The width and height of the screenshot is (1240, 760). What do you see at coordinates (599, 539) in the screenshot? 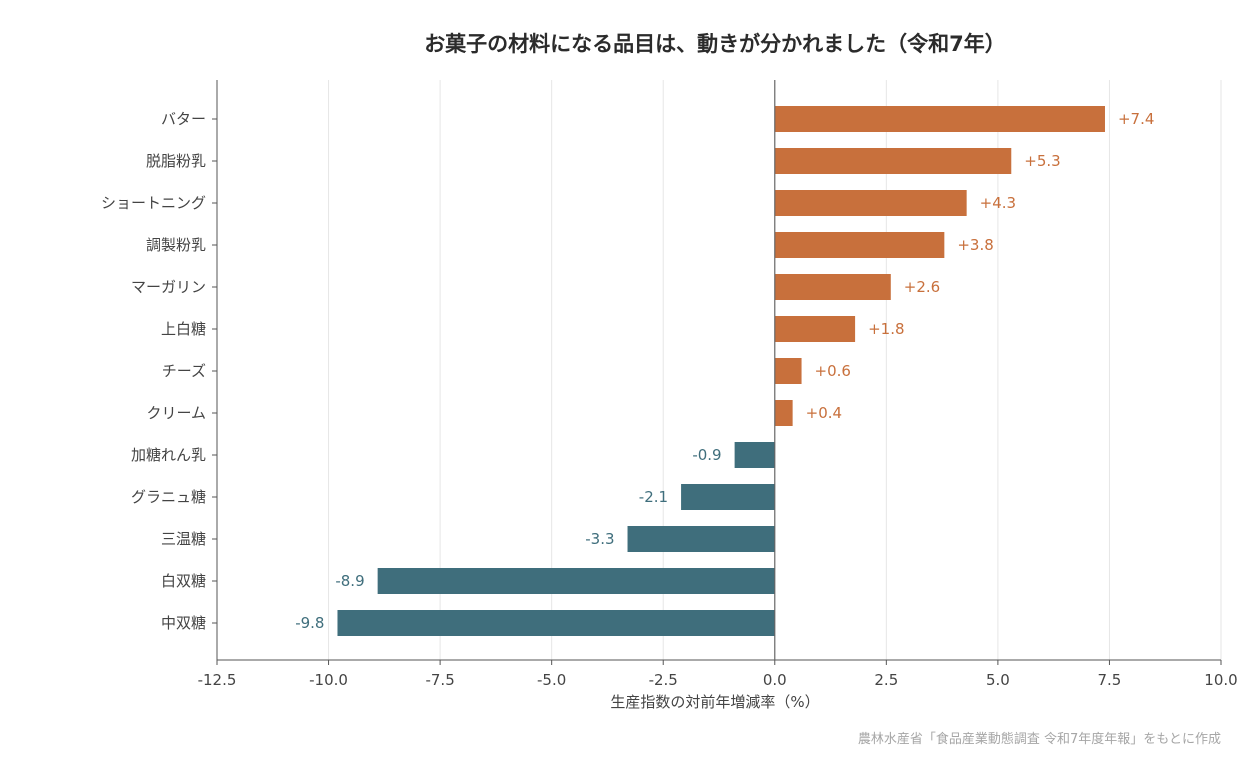
I see `value-label: -3.3` at bounding box center [599, 539].